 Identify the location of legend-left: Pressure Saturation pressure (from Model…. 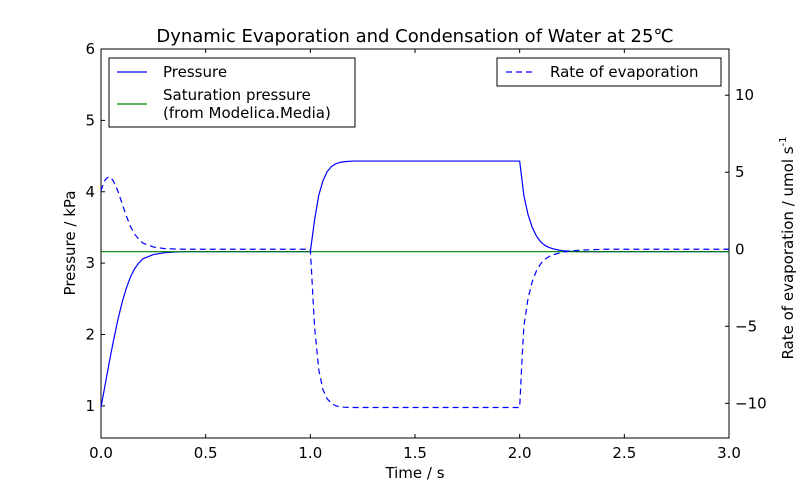
(232, 92).